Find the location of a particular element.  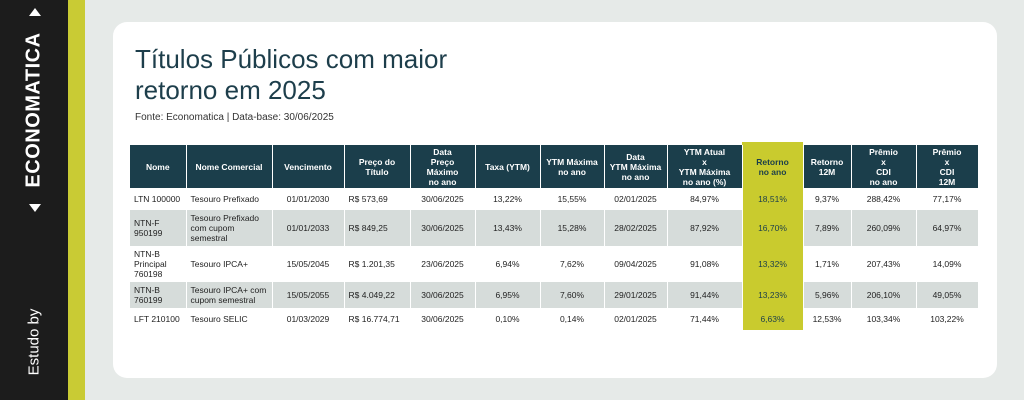

table-cell: 28/02/2025 is located at coordinates (636, 228).